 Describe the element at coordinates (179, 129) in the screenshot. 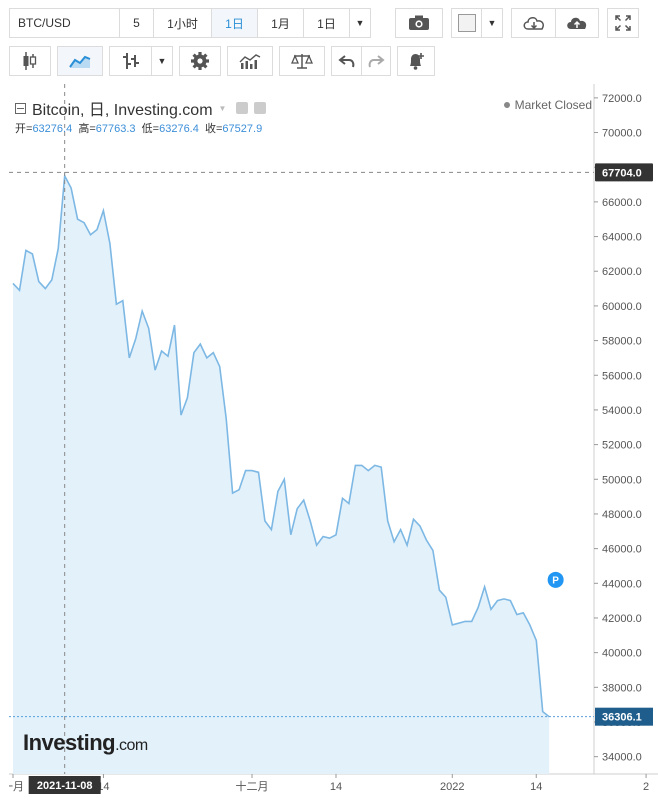

I see `low-value: 63276.4` at that location.